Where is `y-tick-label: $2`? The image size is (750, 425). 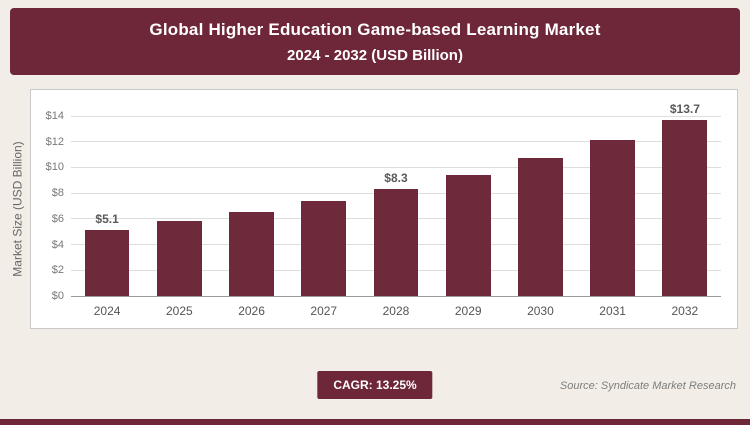
y-tick-label: $2 is located at coordinates (57, 270).